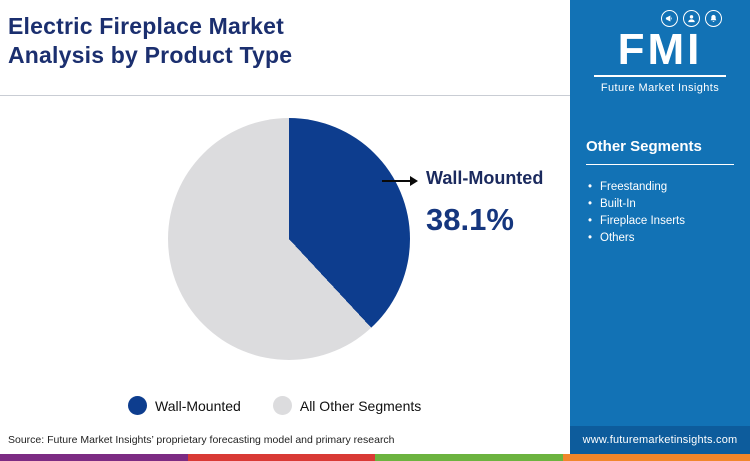 Image resolution: width=750 pixels, height=461 pixels. I want to click on list-item: Freestanding, so click(660, 187).